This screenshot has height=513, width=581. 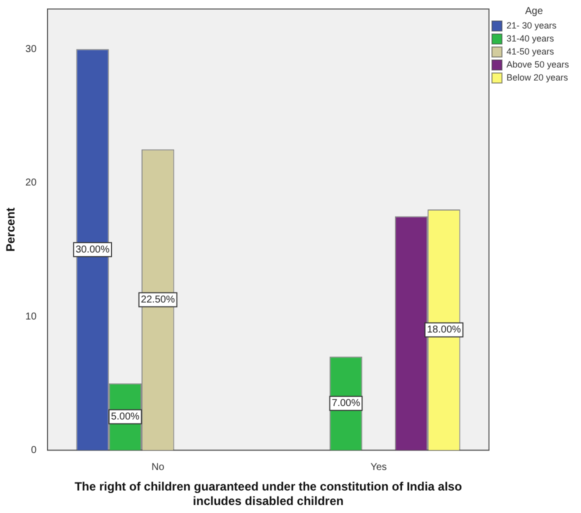 I want to click on y-tick-label: 10, so click(x=31, y=316).